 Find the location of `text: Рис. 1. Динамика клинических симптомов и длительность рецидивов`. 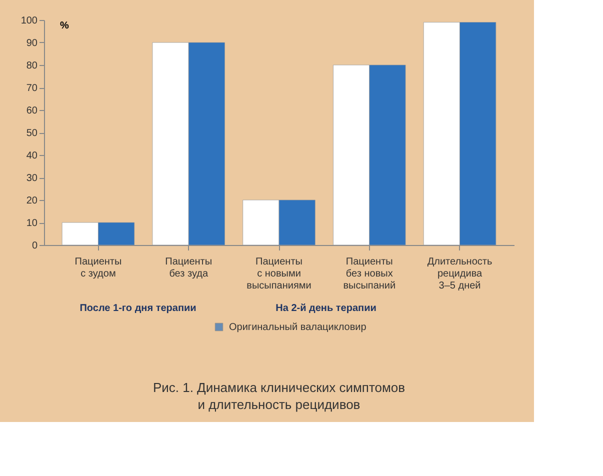

text: Рис. 1. Динамика клинических симптомов и длительность рецидивов is located at coordinates (279, 396).